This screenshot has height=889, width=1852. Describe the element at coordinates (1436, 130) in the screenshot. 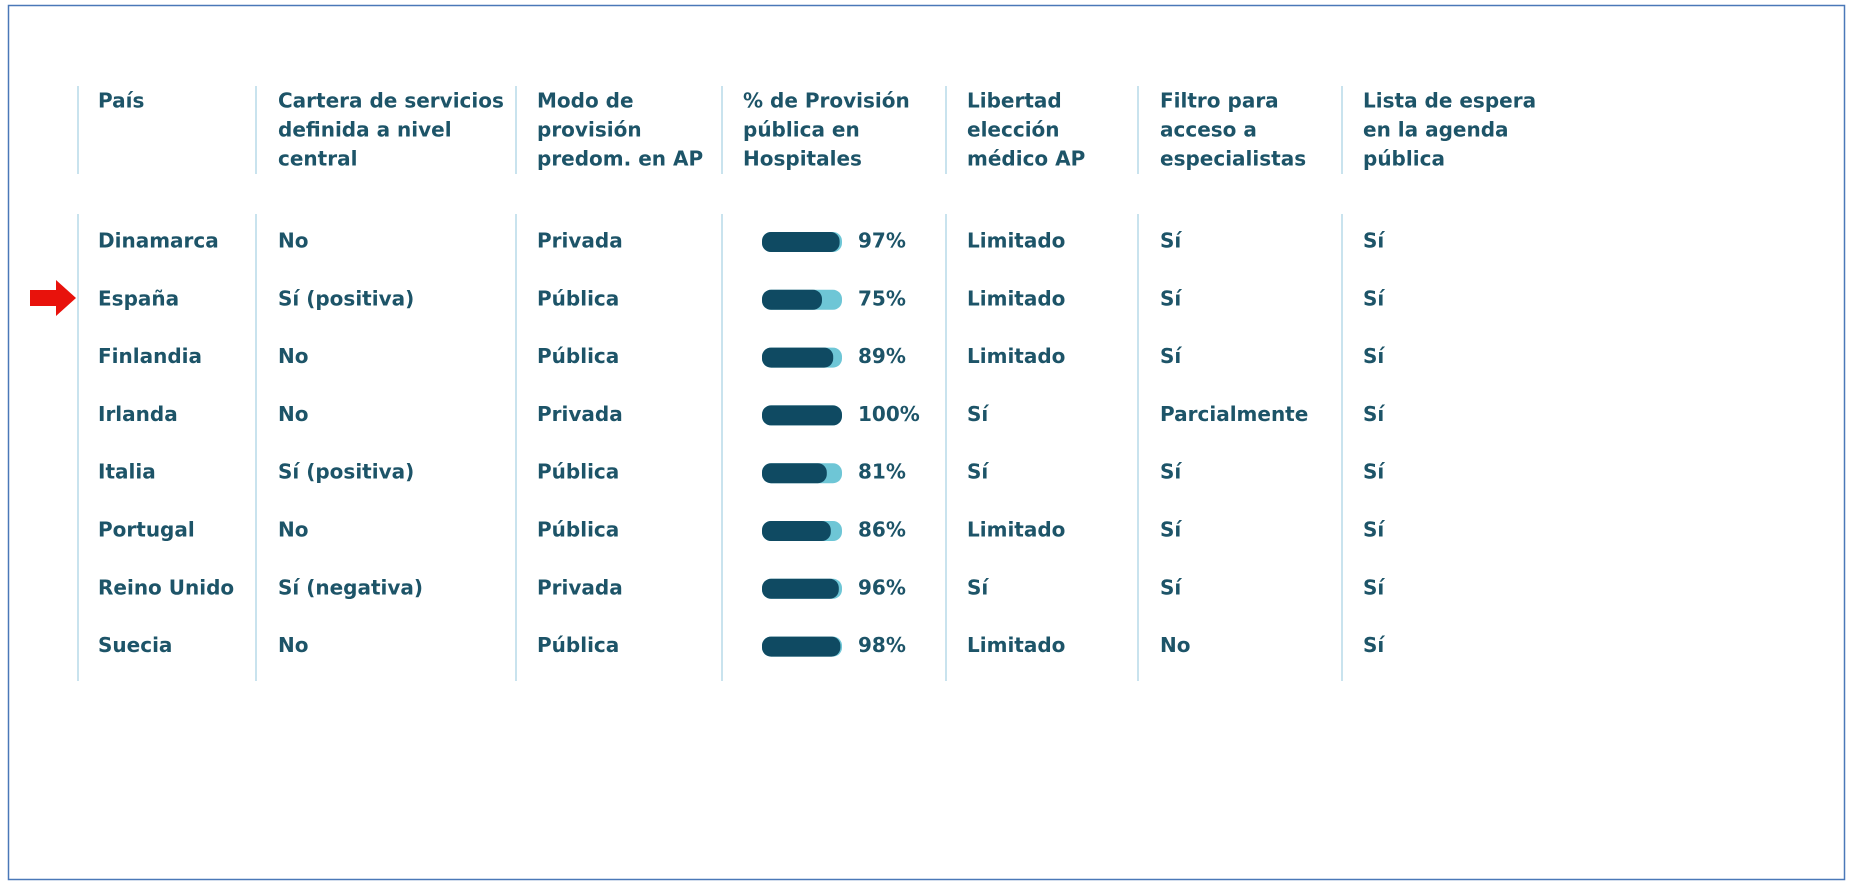

I see `column-header: en la agenda` at that location.